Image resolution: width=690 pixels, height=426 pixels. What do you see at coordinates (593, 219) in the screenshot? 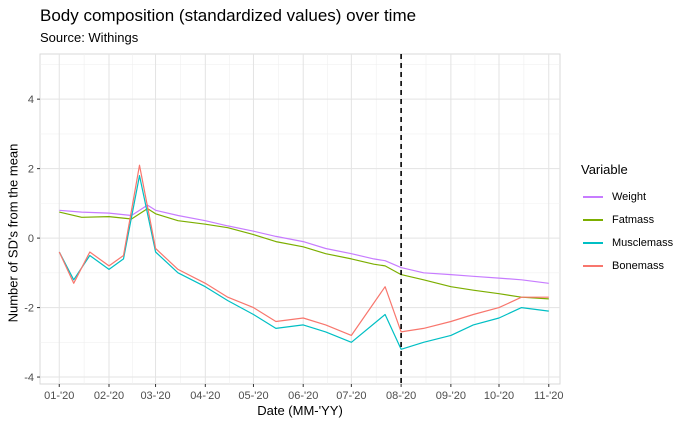
I see `legend-key-fatmass` at bounding box center [593, 219].